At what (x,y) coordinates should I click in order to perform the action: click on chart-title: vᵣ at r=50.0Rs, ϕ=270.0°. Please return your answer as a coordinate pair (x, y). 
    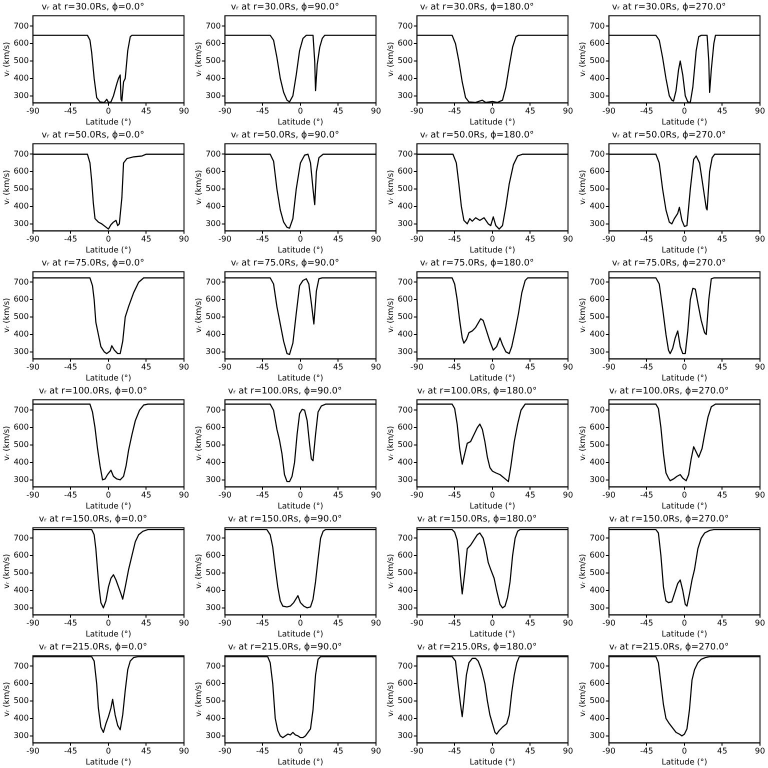
    Looking at the image, I should click on (669, 135).